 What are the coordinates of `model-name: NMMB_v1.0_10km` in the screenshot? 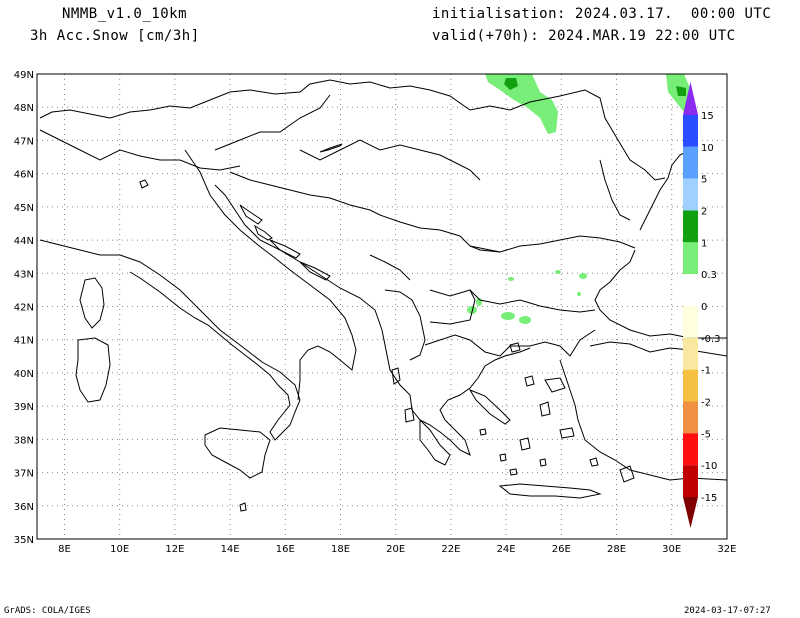 It's located at (125, 14).